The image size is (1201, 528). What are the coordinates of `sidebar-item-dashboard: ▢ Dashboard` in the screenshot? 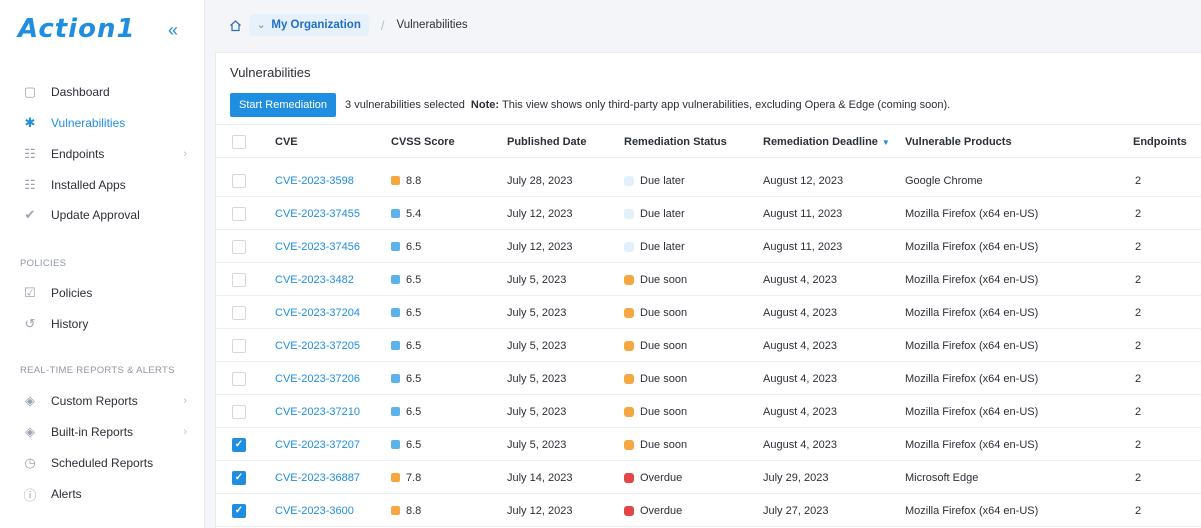 It's located at (102, 92).